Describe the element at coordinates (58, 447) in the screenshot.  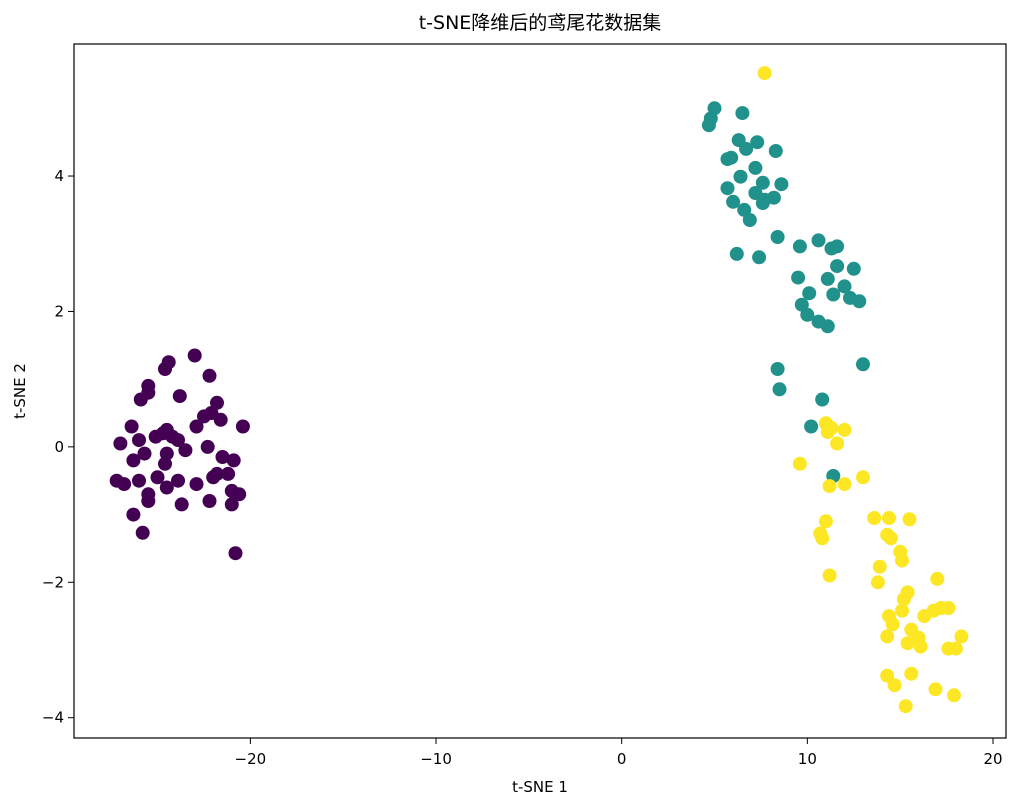
I see `y-axis-ticks: −4 −2 0 2 4` at that location.